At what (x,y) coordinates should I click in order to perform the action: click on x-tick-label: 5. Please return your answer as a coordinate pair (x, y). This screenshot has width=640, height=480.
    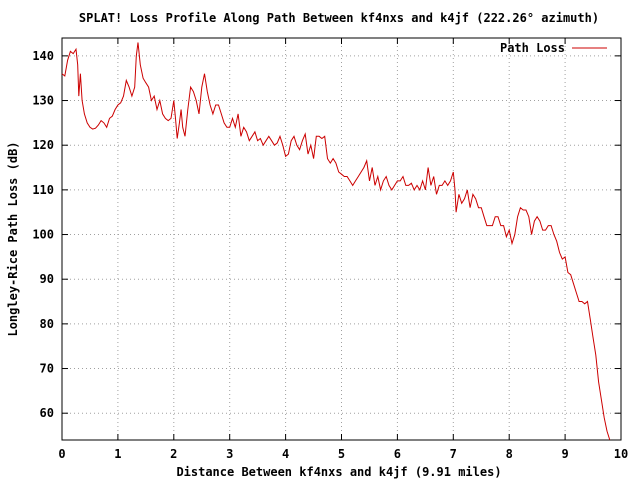
    Looking at the image, I should click on (341, 454).